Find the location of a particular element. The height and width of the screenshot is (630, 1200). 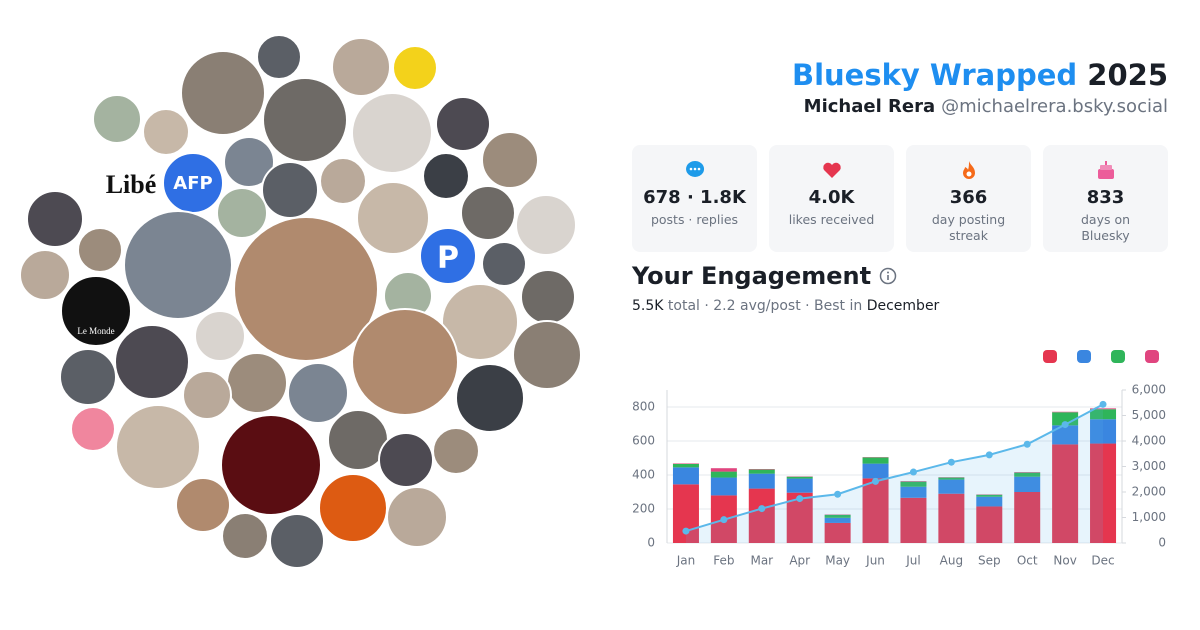

cumulative-line is located at coordinates (894, 468).